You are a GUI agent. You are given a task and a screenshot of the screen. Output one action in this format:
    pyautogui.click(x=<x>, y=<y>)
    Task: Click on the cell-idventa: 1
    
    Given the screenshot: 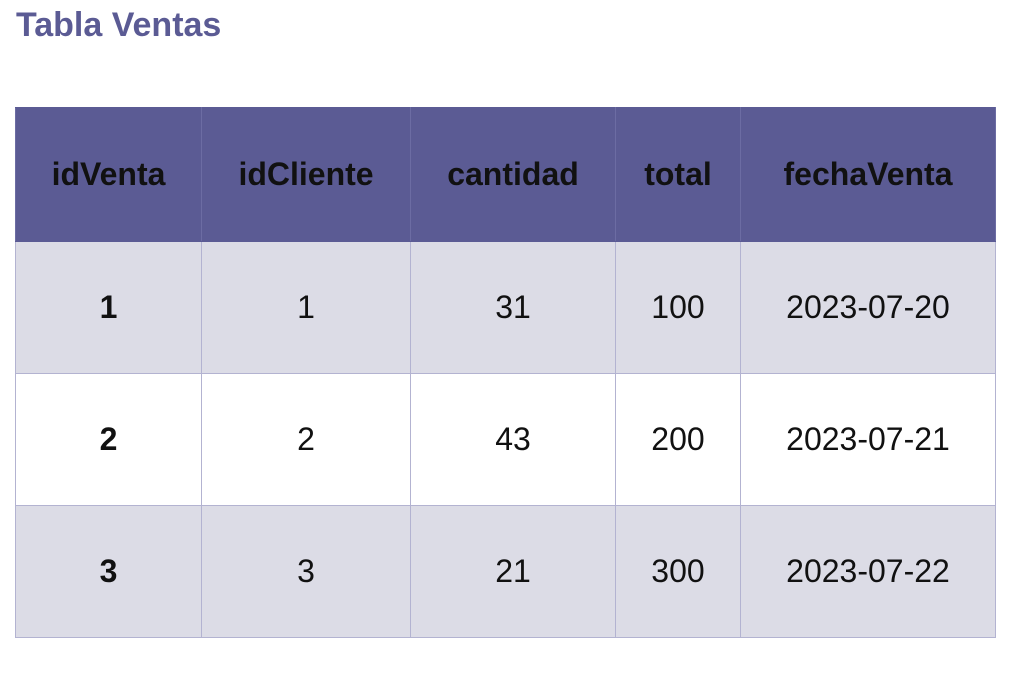 What is the action you would take?
    pyautogui.click(x=108, y=307)
    